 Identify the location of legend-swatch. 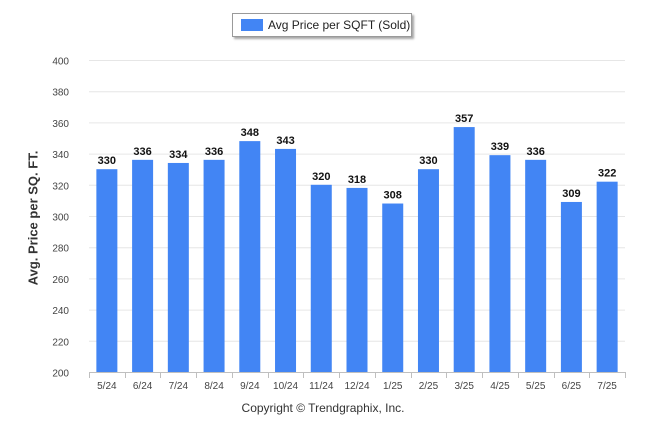
(252, 25).